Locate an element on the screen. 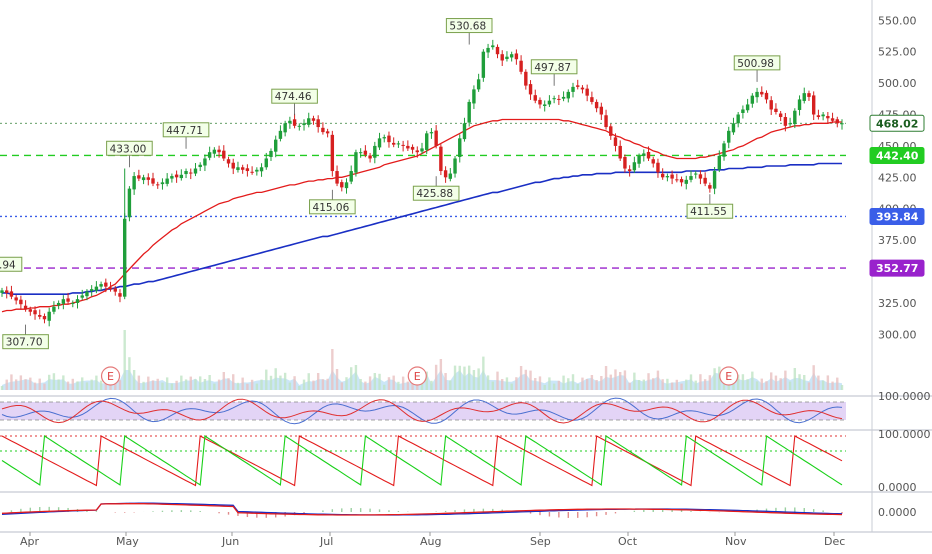  annotation-label: 447.71 is located at coordinates (184, 131).